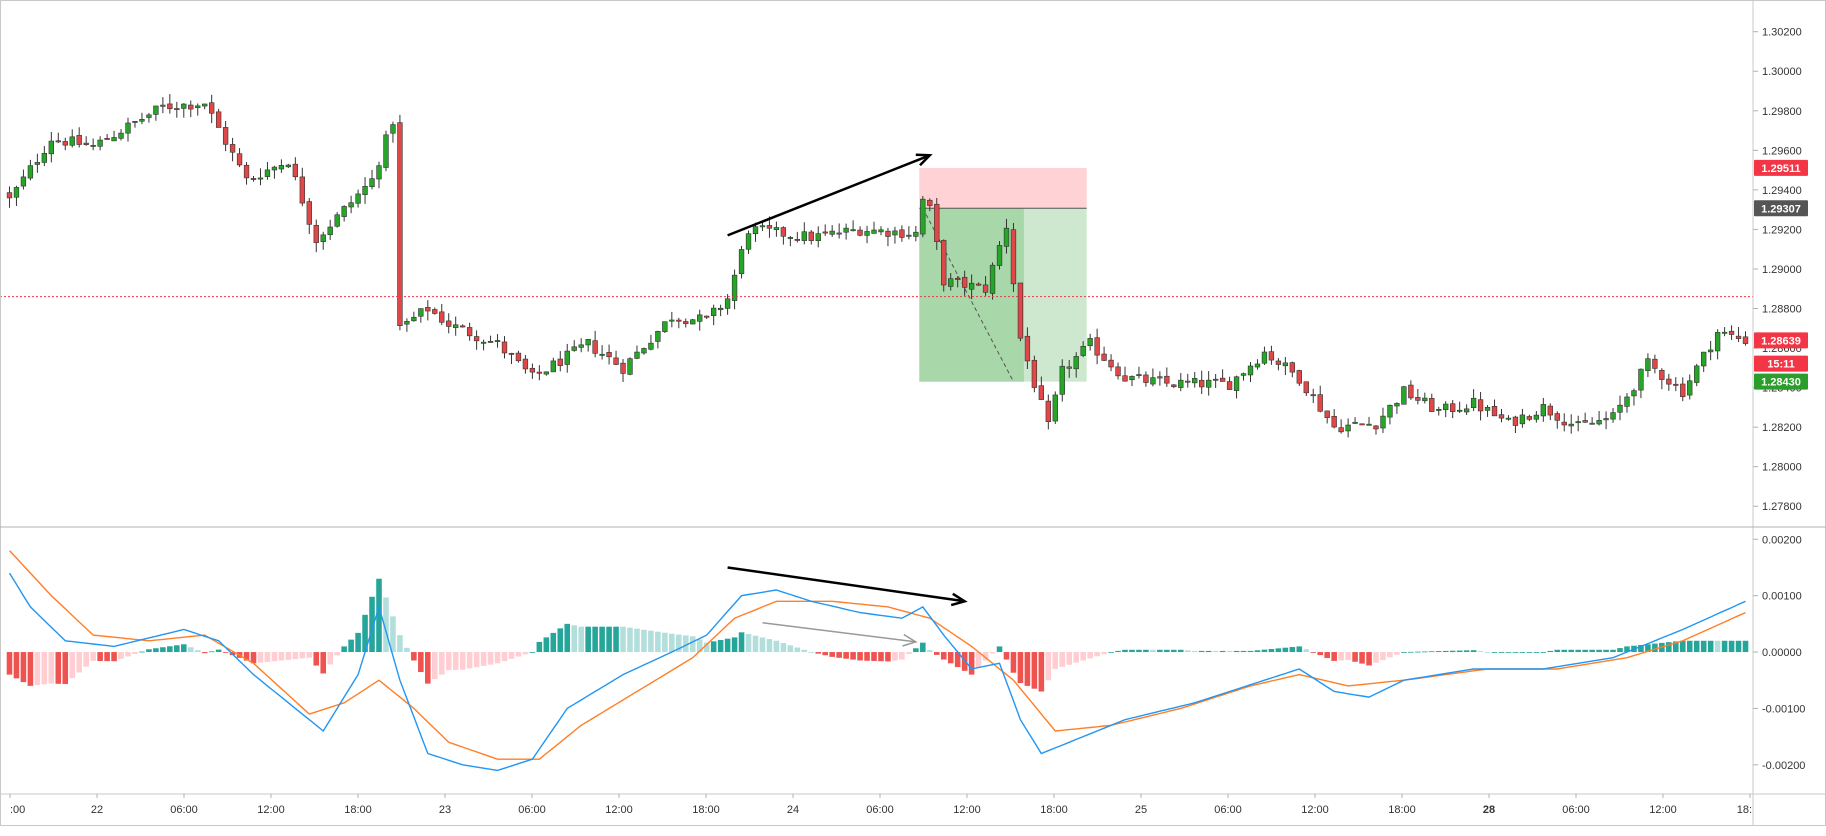 This screenshot has width=1826, height=836. Describe the element at coordinates (1782, 72) in the screenshot. I see `price-tick-label: 1.30000` at that location.